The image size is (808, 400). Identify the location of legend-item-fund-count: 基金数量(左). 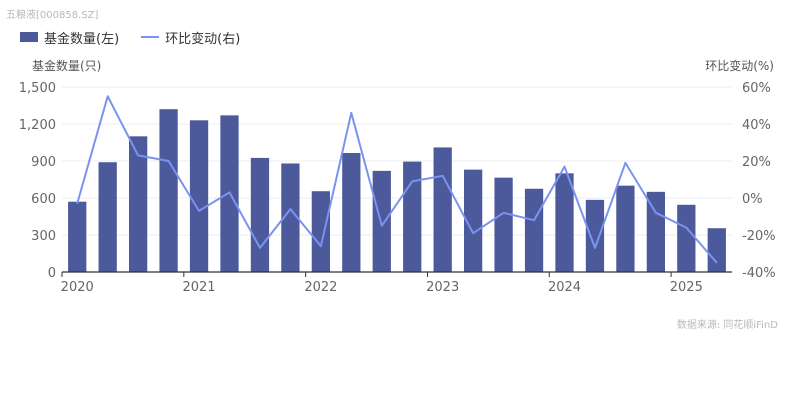
(69, 37).